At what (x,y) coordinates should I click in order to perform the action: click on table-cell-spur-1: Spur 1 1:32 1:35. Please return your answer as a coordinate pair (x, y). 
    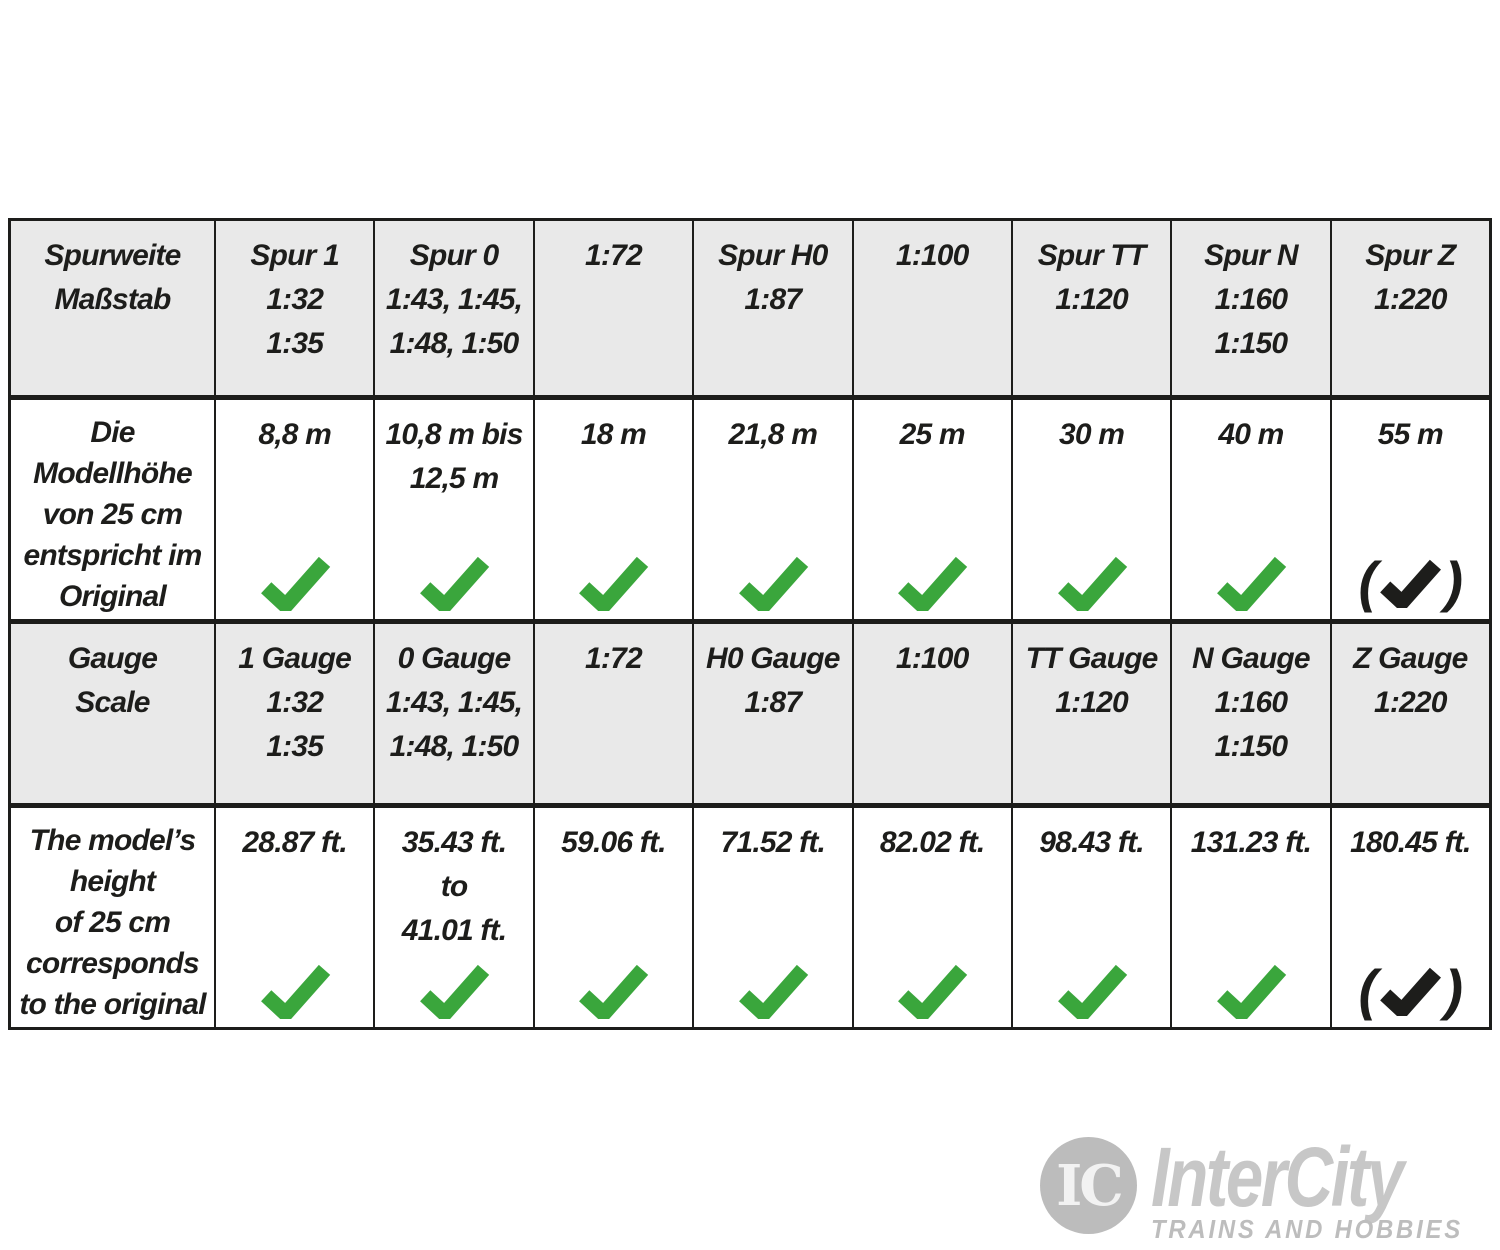
    Looking at the image, I should click on (295, 308).